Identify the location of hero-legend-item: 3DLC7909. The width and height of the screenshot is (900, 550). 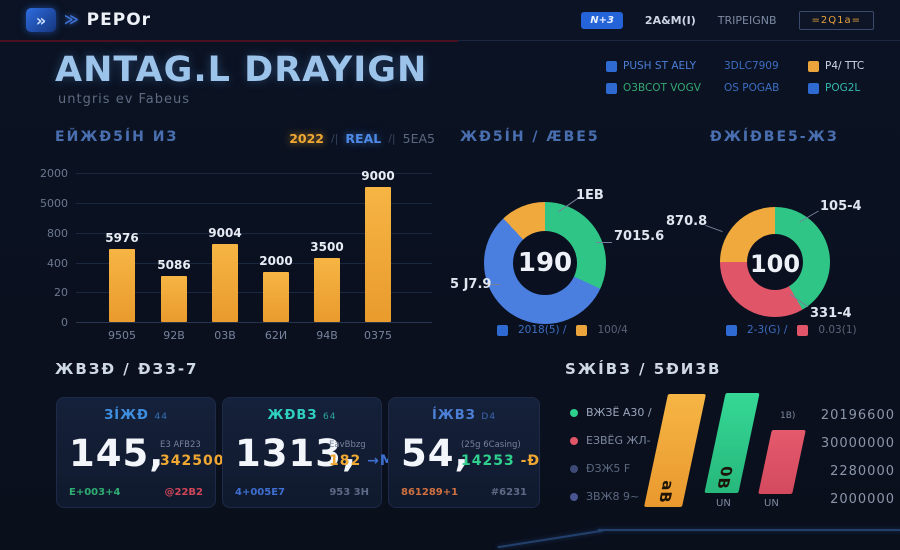
(766, 66).